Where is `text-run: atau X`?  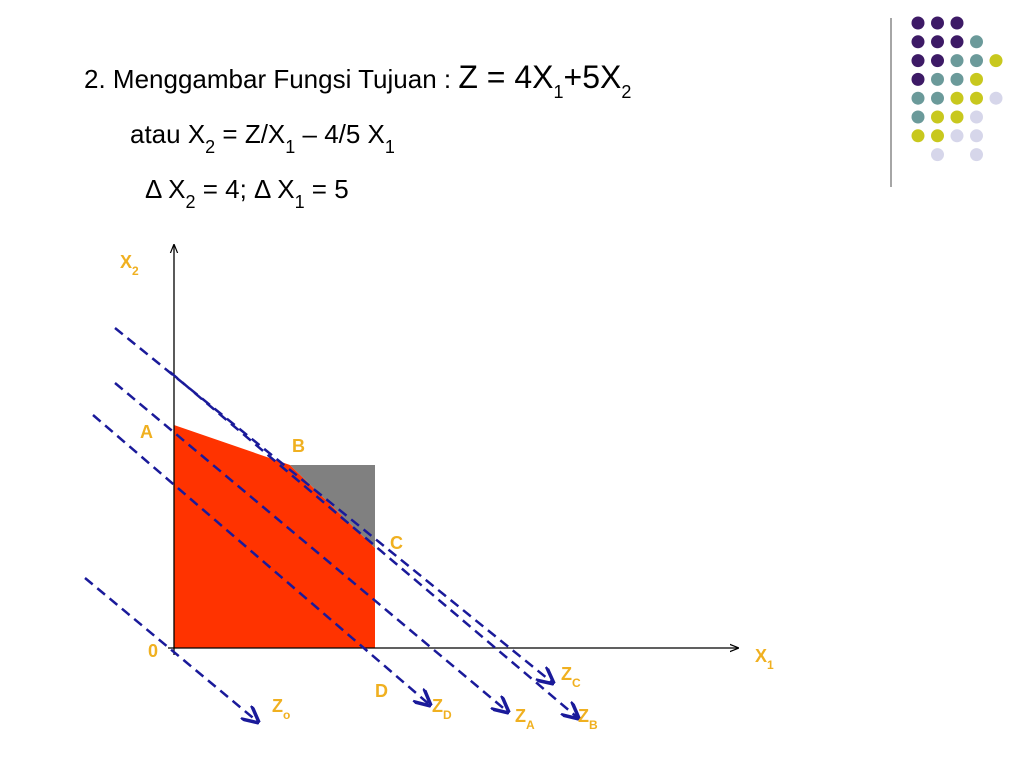 text-run: atau X is located at coordinates (167, 134).